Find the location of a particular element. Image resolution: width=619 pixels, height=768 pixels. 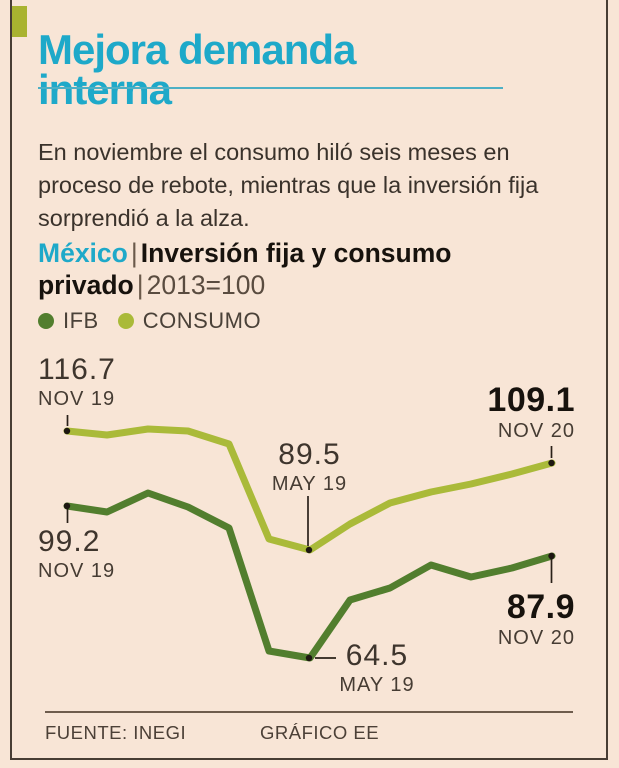

chart-title-bold: Inversión fija y consumo privado is located at coordinates (245, 269).